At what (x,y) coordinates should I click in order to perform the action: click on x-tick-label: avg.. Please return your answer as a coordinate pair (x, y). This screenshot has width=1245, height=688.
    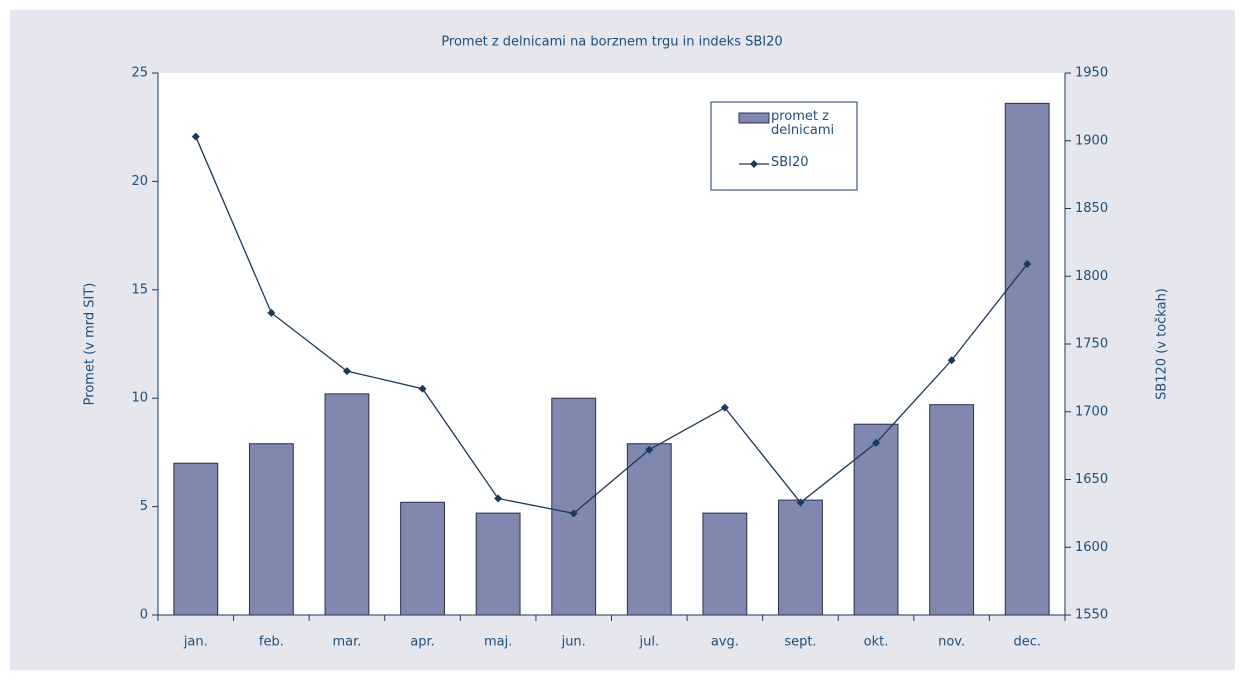
    Looking at the image, I should click on (725, 642).